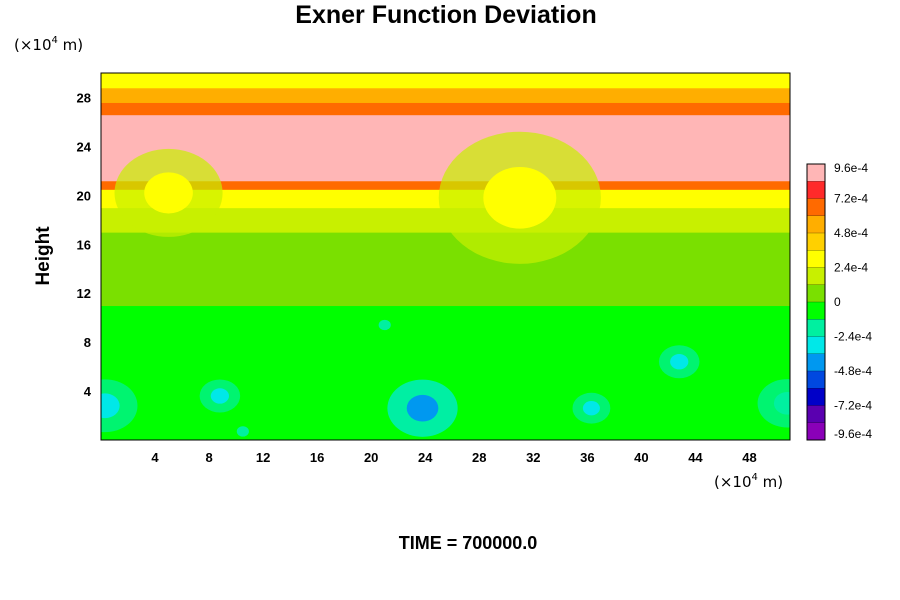  Describe the element at coordinates (468, 543) in the screenshot. I see `time-label: TIME = 700000.0` at that location.